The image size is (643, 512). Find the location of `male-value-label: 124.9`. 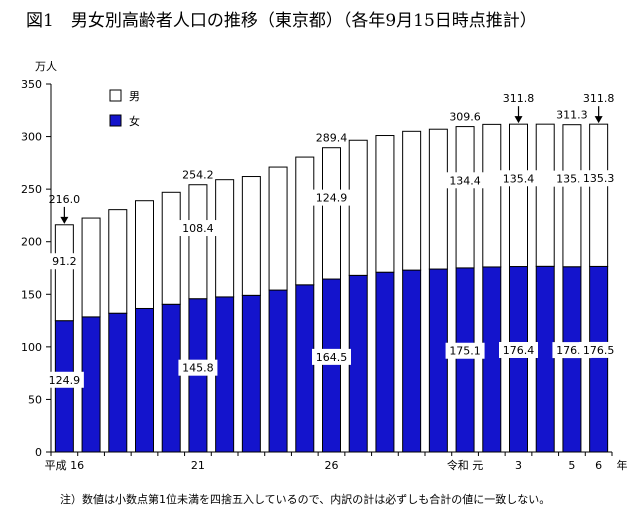

male-value-label: 124.9 is located at coordinates (332, 198).